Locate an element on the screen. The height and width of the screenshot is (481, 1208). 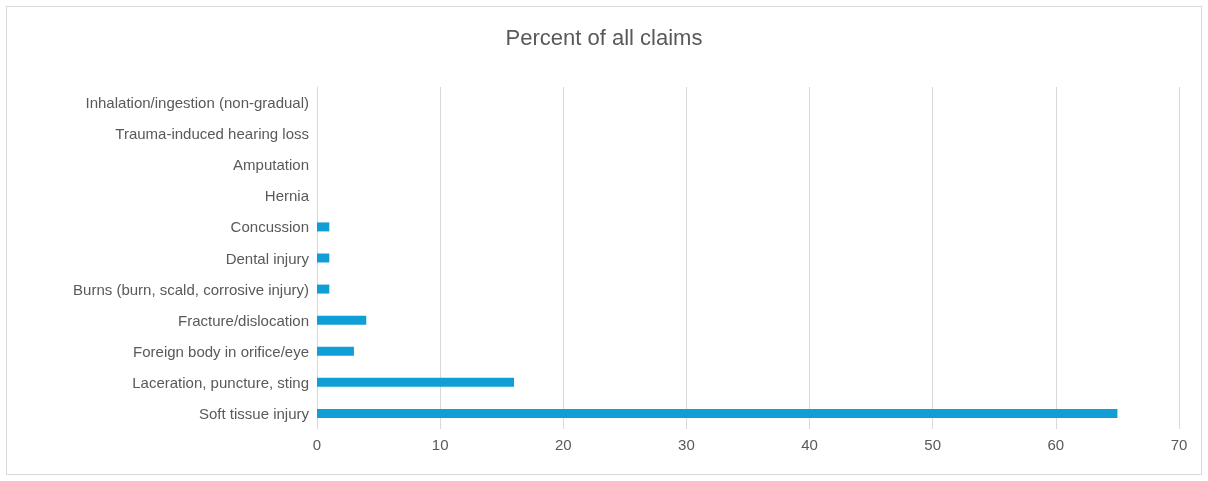
y-tick-label: Inhalation/ingestion (non-gradual) is located at coordinates (197, 103).